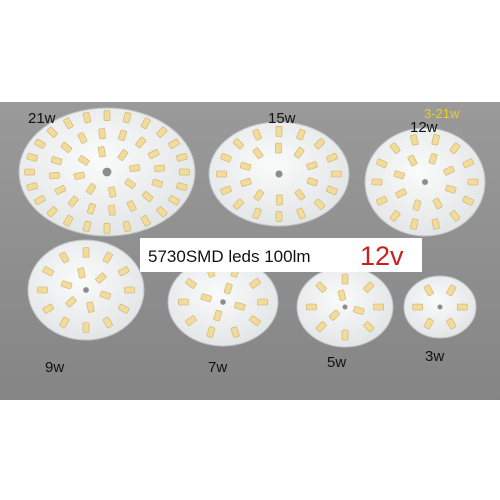 The width and height of the screenshot is (500, 500). What do you see at coordinates (282, 118) in the screenshot?
I see `board-label: 15w` at bounding box center [282, 118].